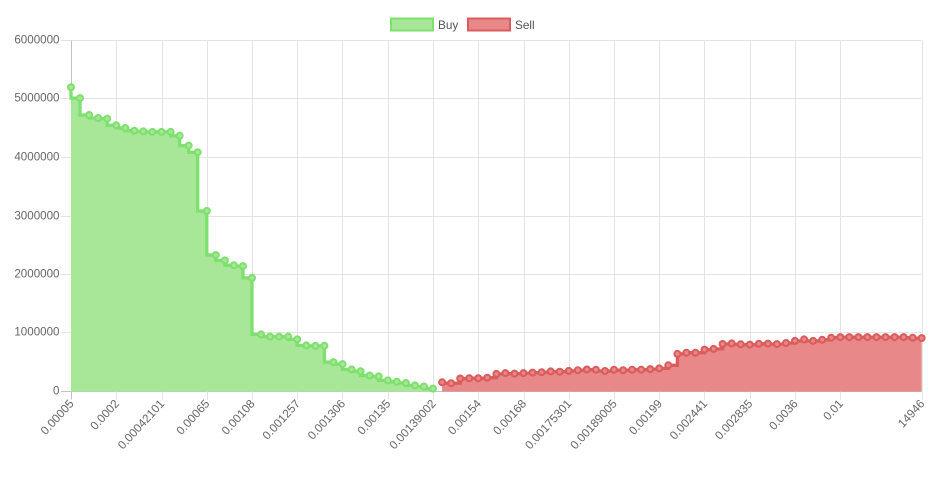  Describe the element at coordinates (448, 25) in the screenshot. I see `svg-text: Buy` at that location.